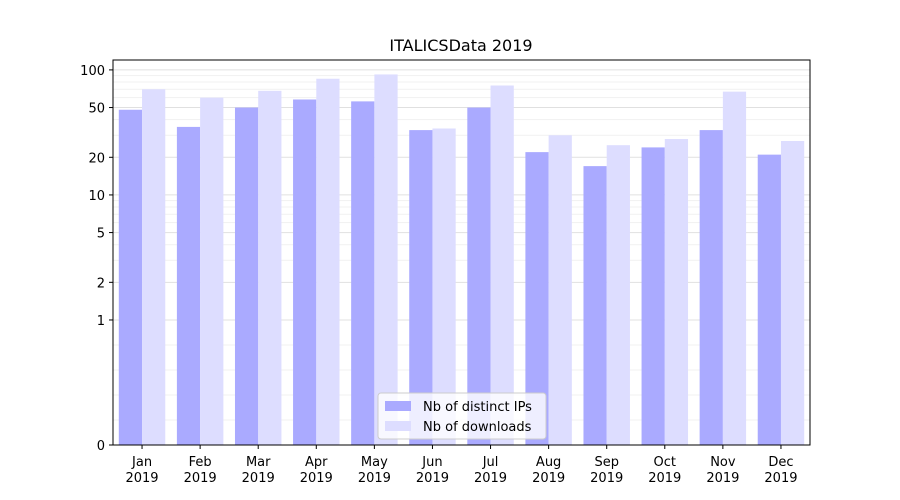  What do you see at coordinates (606, 462) in the screenshot?
I see `x-tick-label-month: Sep` at bounding box center [606, 462].